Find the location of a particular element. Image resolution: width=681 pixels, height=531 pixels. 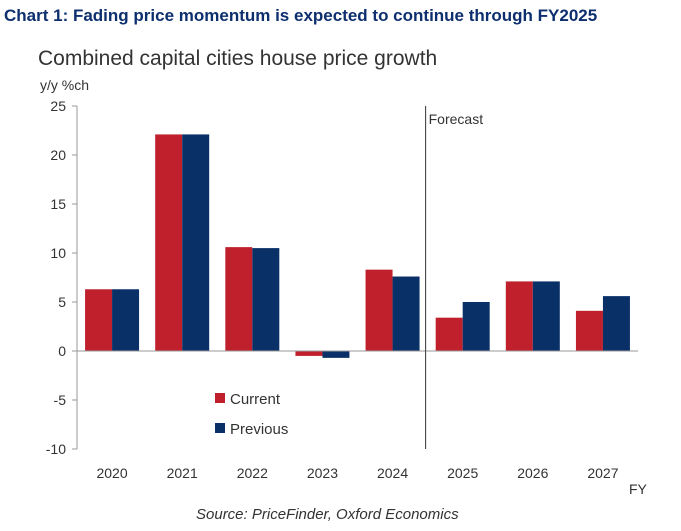

x-tick-label-2027: 2027 is located at coordinates (602, 473).